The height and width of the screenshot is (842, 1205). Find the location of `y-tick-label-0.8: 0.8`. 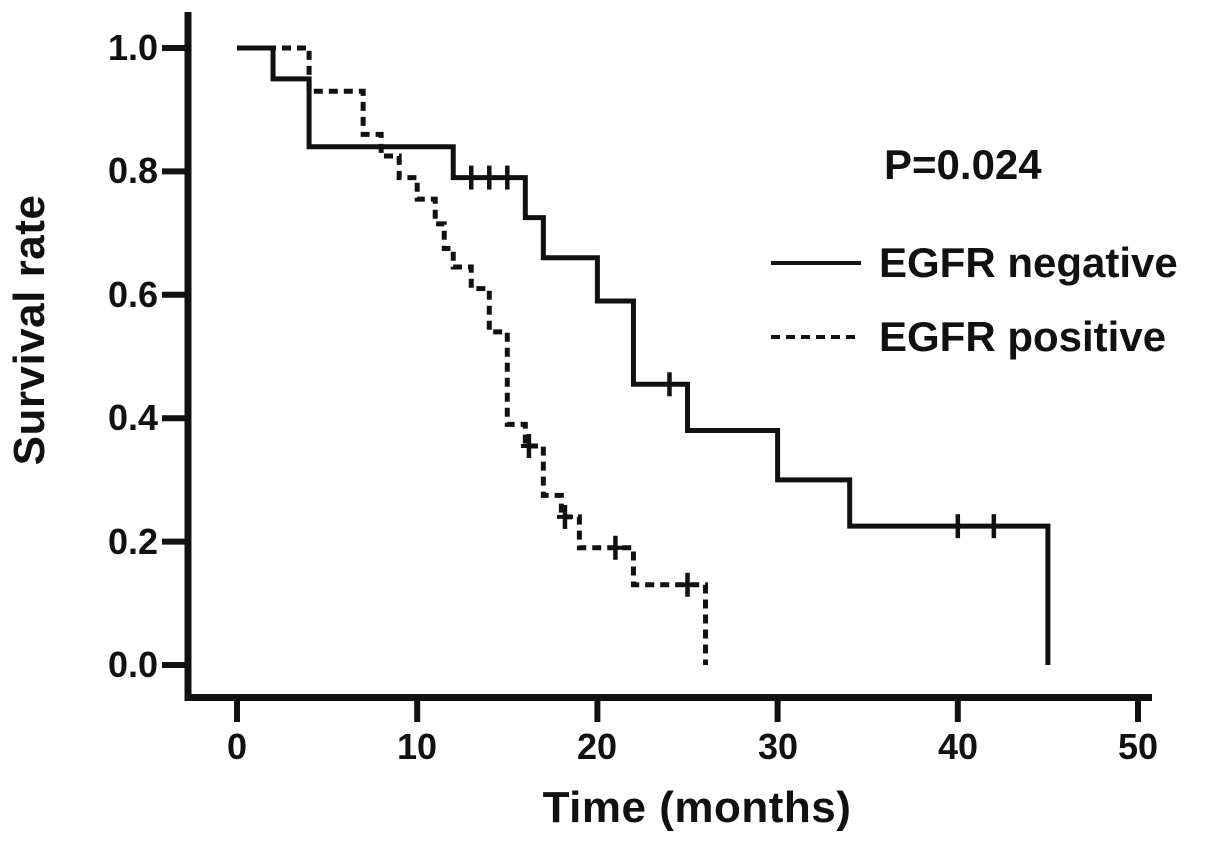

y-tick-label-0.8: 0.8 is located at coordinates (132, 170).